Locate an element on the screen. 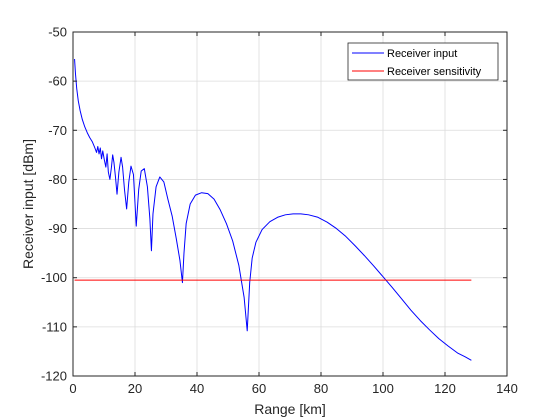 The height and width of the screenshot is (420, 560). legend: Receiver input Receiver sensitivity is located at coordinates (423, 61).